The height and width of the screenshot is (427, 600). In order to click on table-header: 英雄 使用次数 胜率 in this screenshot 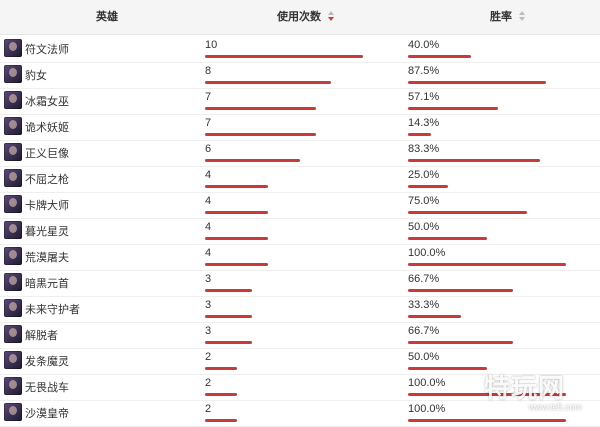, I will do `click(300, 17)`.